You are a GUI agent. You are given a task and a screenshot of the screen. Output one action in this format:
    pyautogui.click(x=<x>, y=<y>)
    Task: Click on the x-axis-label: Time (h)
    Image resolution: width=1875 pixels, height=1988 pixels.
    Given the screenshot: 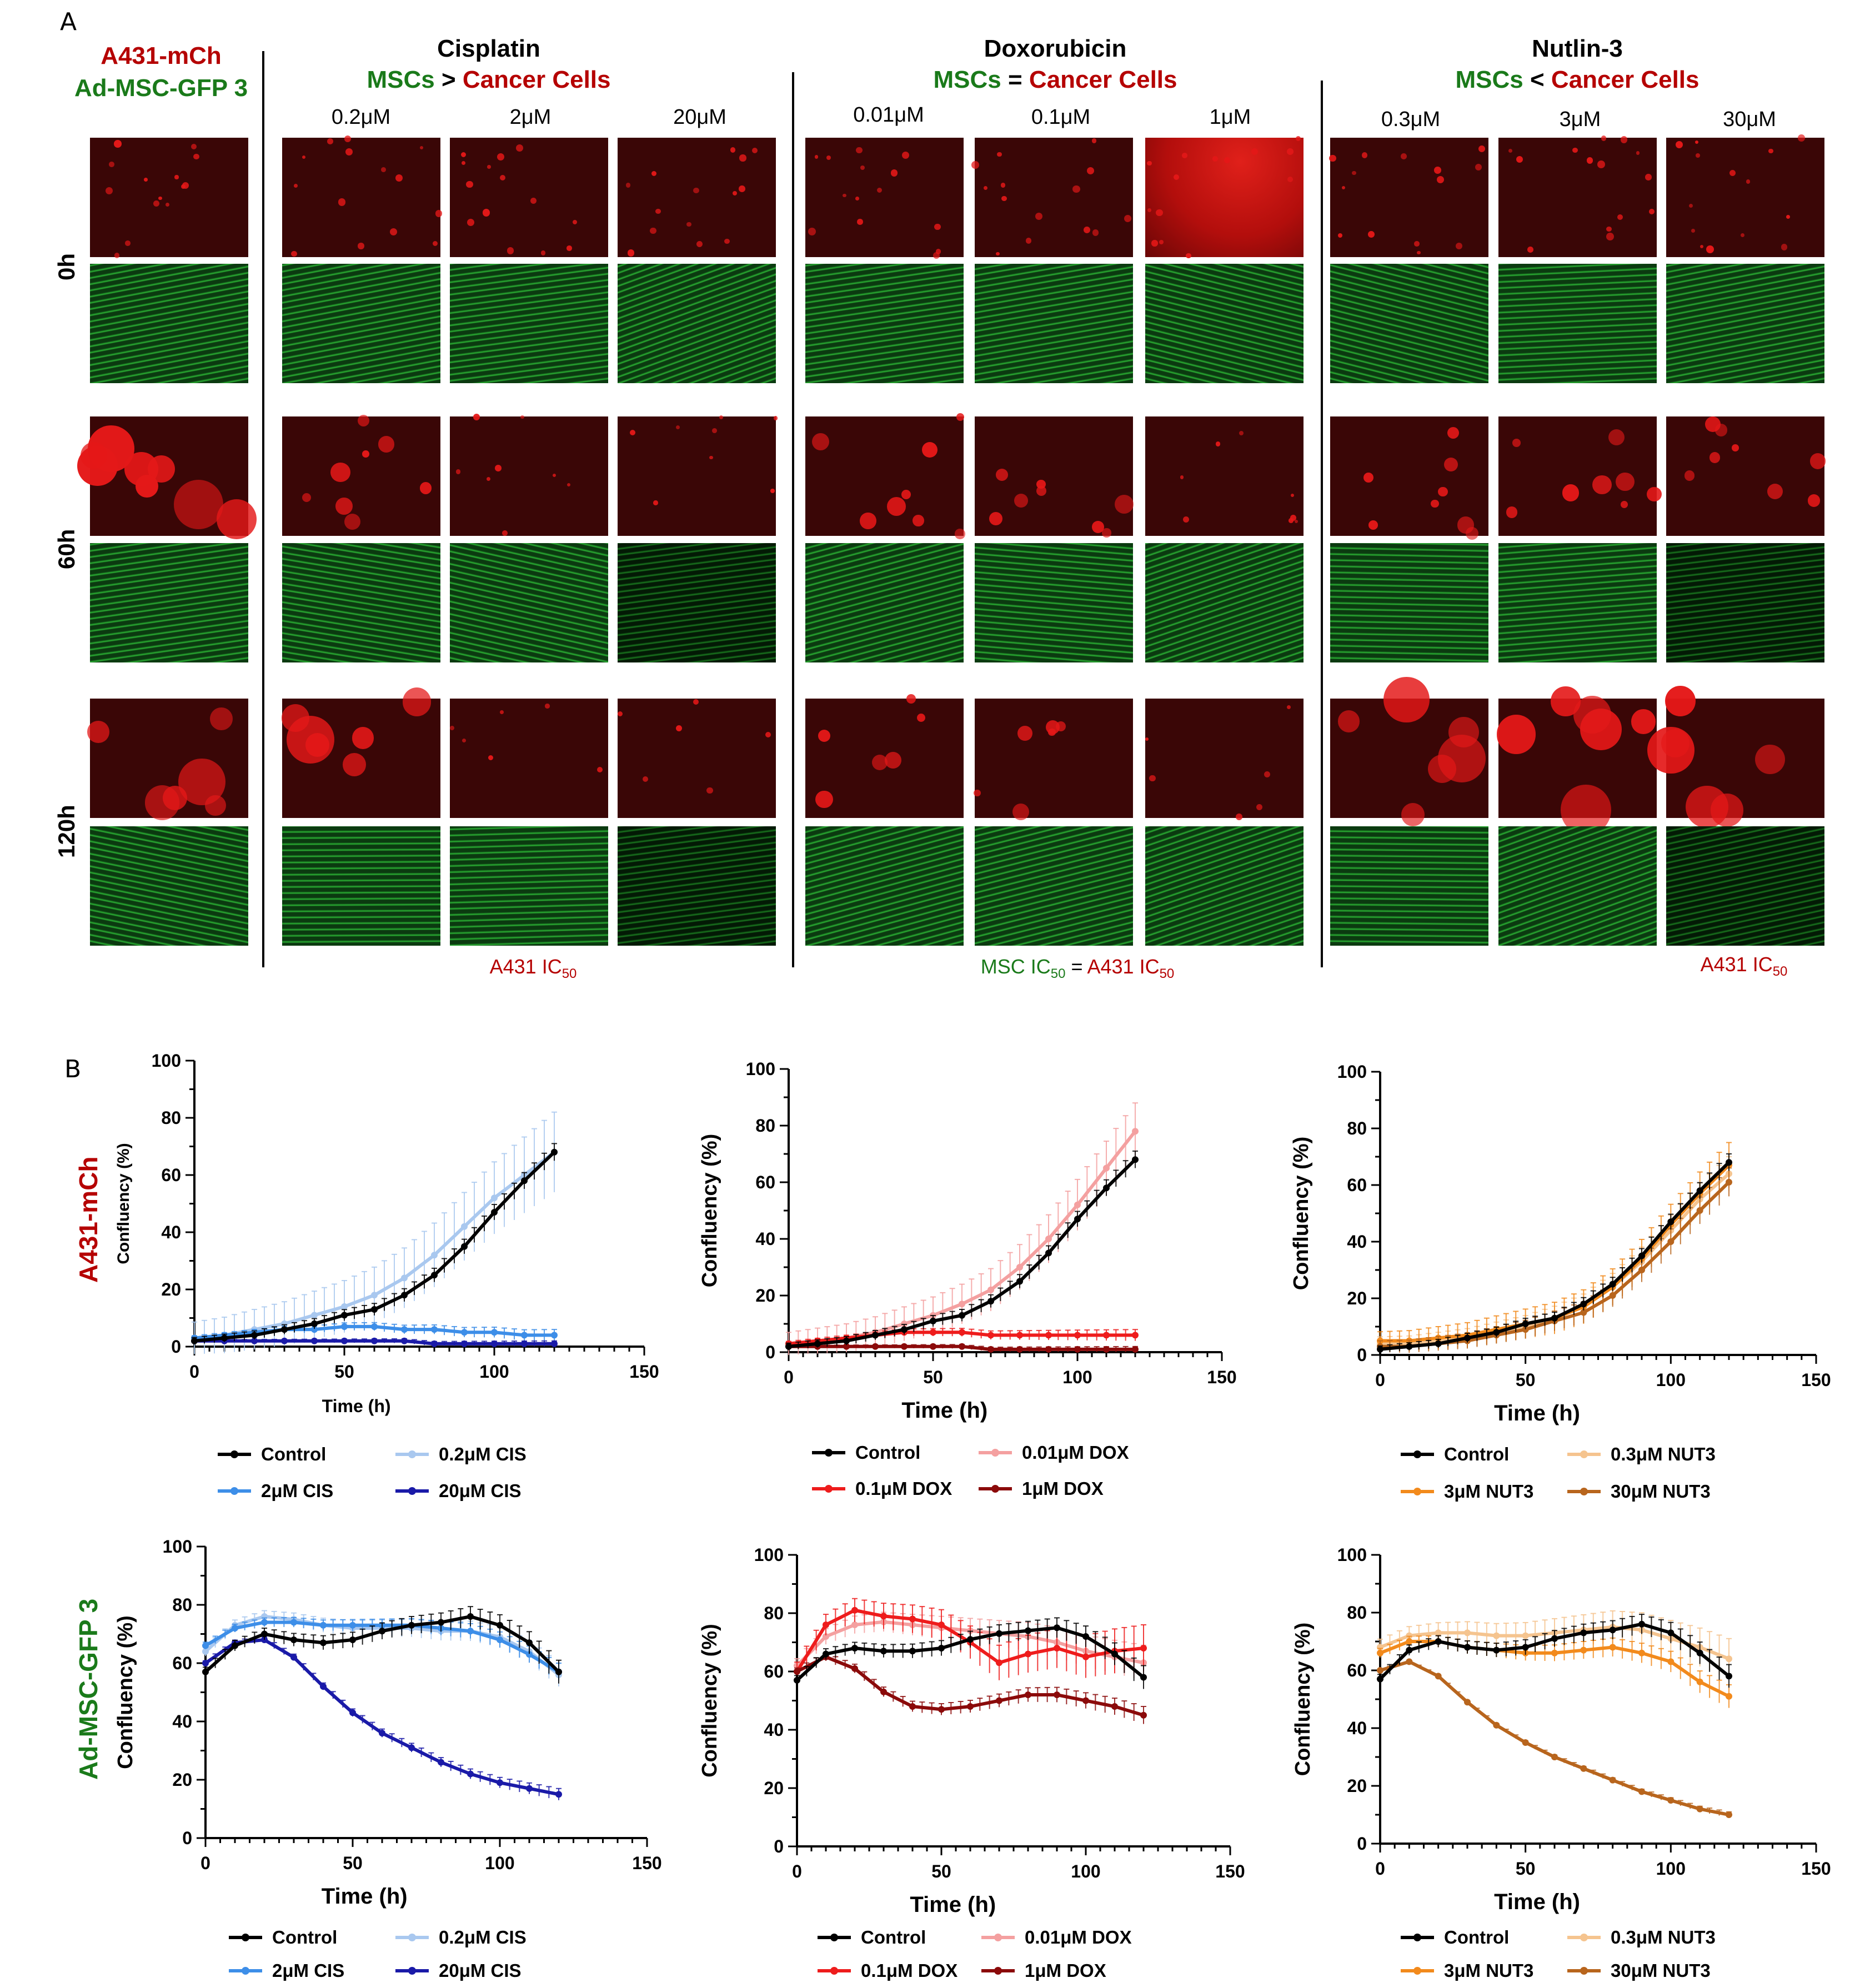 What is the action you would take?
    pyautogui.click(x=1537, y=1413)
    